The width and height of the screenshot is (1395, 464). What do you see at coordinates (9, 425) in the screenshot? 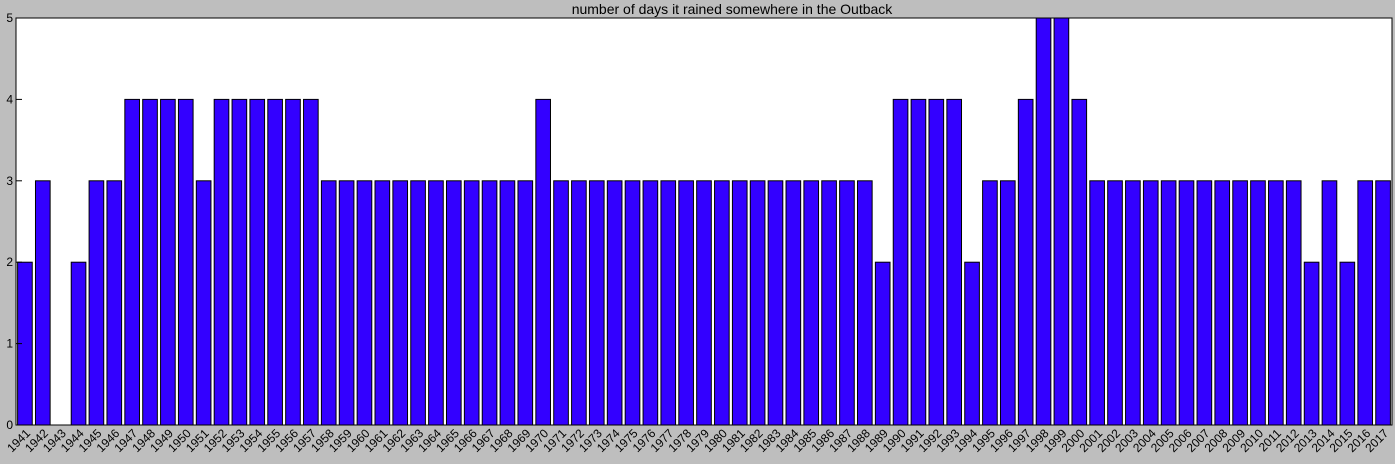
I see `y-tick-label: 0` at bounding box center [9, 425].